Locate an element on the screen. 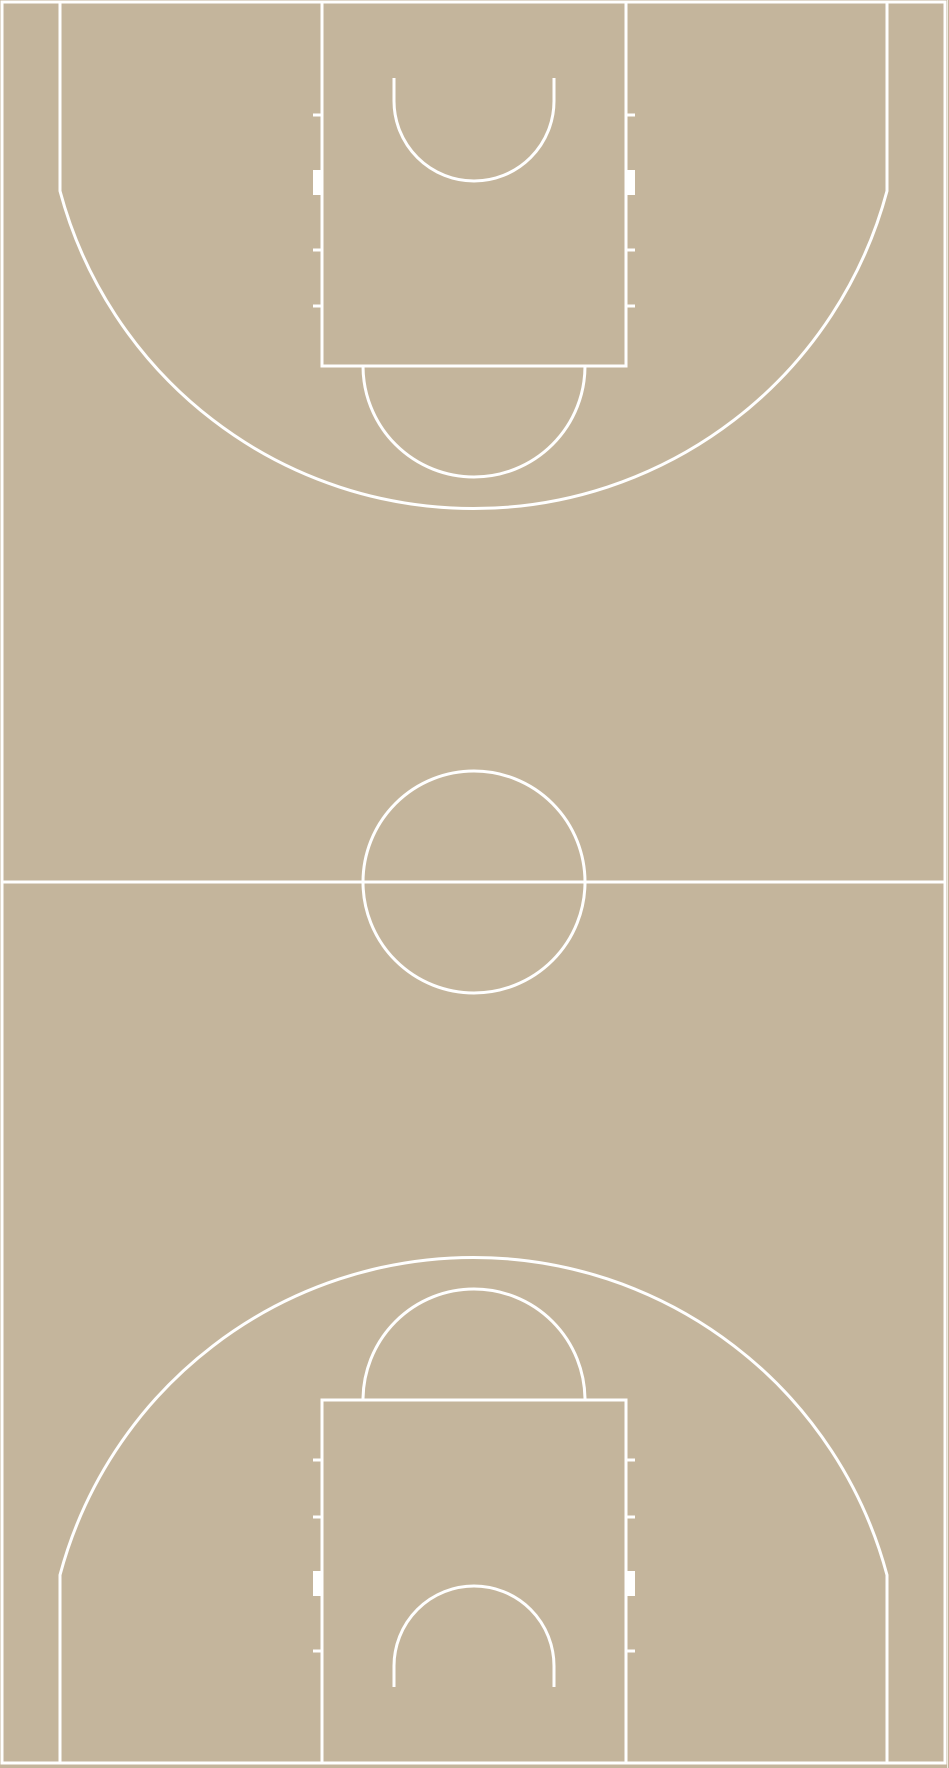  center-circle is located at coordinates (474, 882).